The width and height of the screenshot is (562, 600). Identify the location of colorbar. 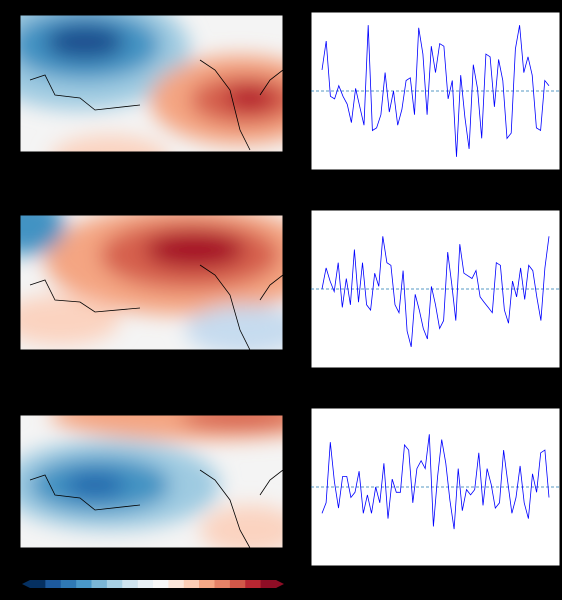
(153, 584).